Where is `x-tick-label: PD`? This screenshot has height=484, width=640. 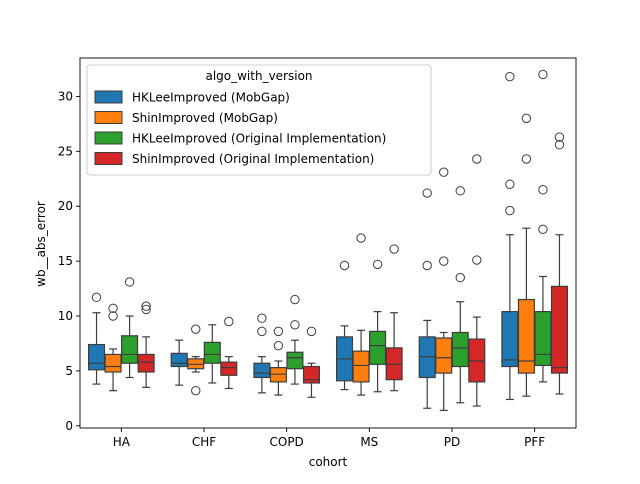
x-tick-label: PD is located at coordinates (452, 442).